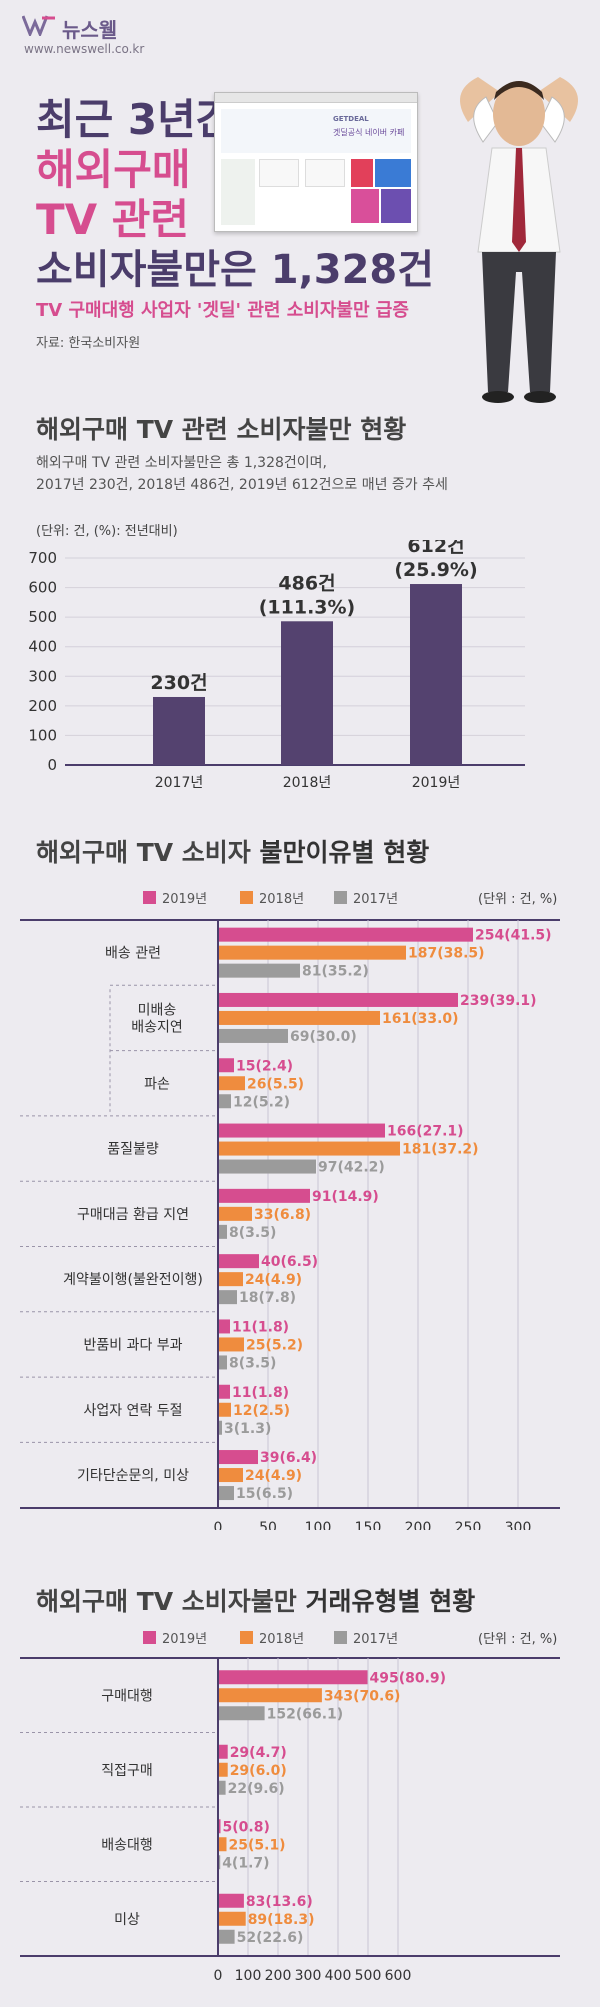 This screenshot has height=2007, width=600. What do you see at coordinates (148, 852) in the screenshot?
I see `section2-title-part1: 해외구매 TV 소비자` at bounding box center [148, 852].